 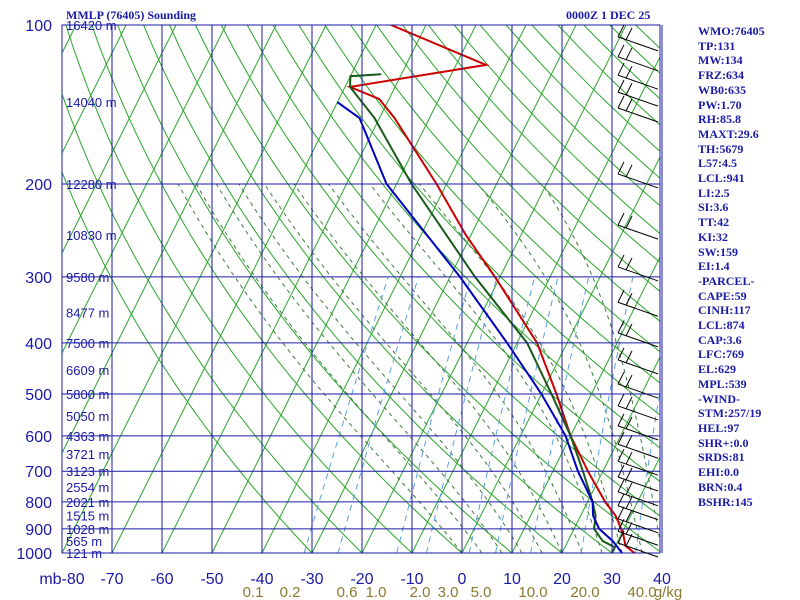 I want to click on temperature-tick-label: -10, so click(x=411, y=579).